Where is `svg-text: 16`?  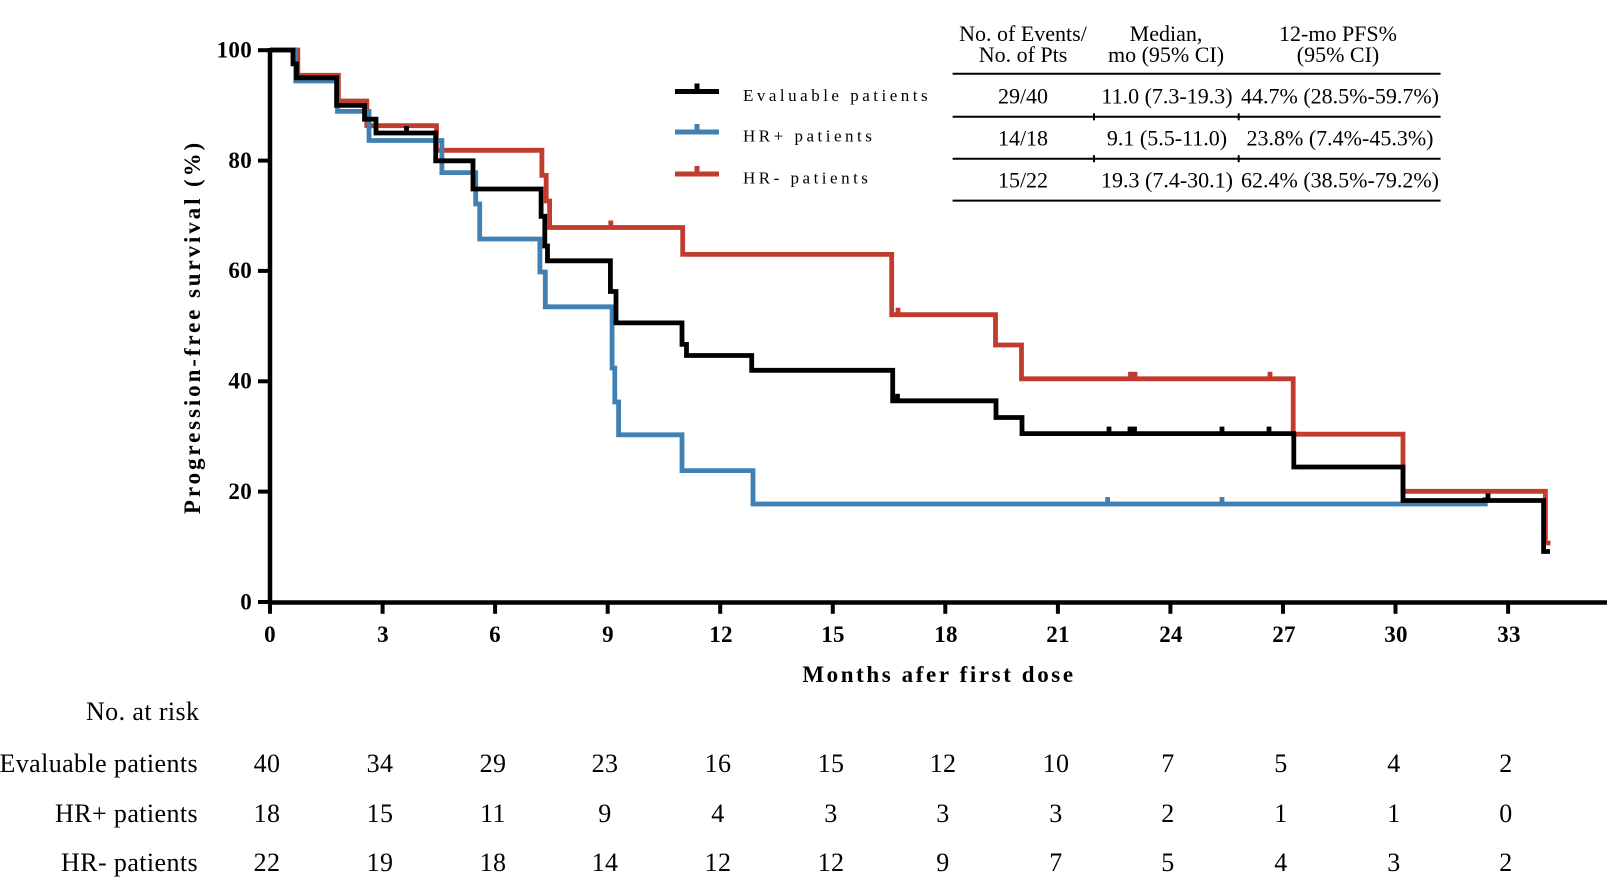 svg-text: 16 is located at coordinates (718, 763).